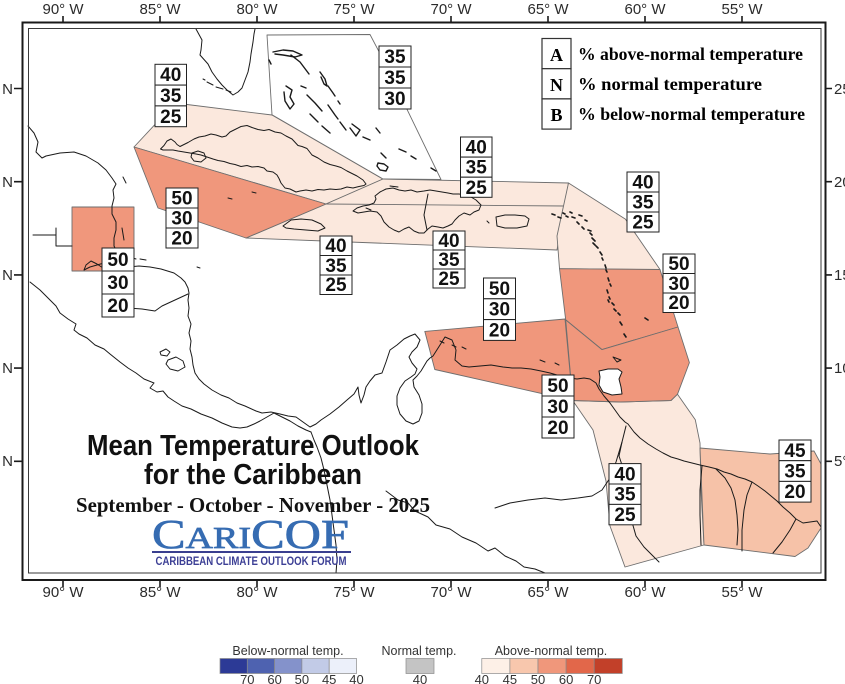 Image resolution: width=845 pixels, height=684 pixels. What do you see at coordinates (690, 54) in the screenshot?
I see `svg-text: % above-normal temperature` at bounding box center [690, 54].